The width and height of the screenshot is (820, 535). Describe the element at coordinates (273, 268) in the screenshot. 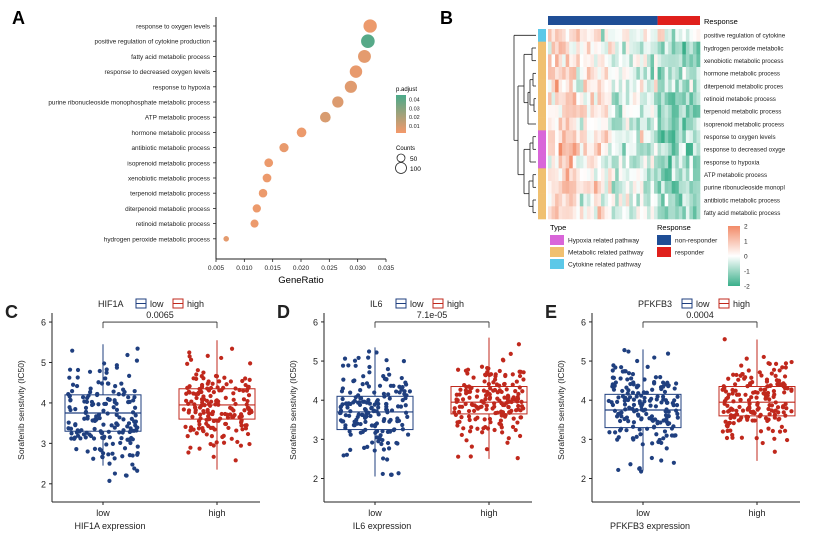

I see `panel-a-x-tick-label: 0.015` at that location.